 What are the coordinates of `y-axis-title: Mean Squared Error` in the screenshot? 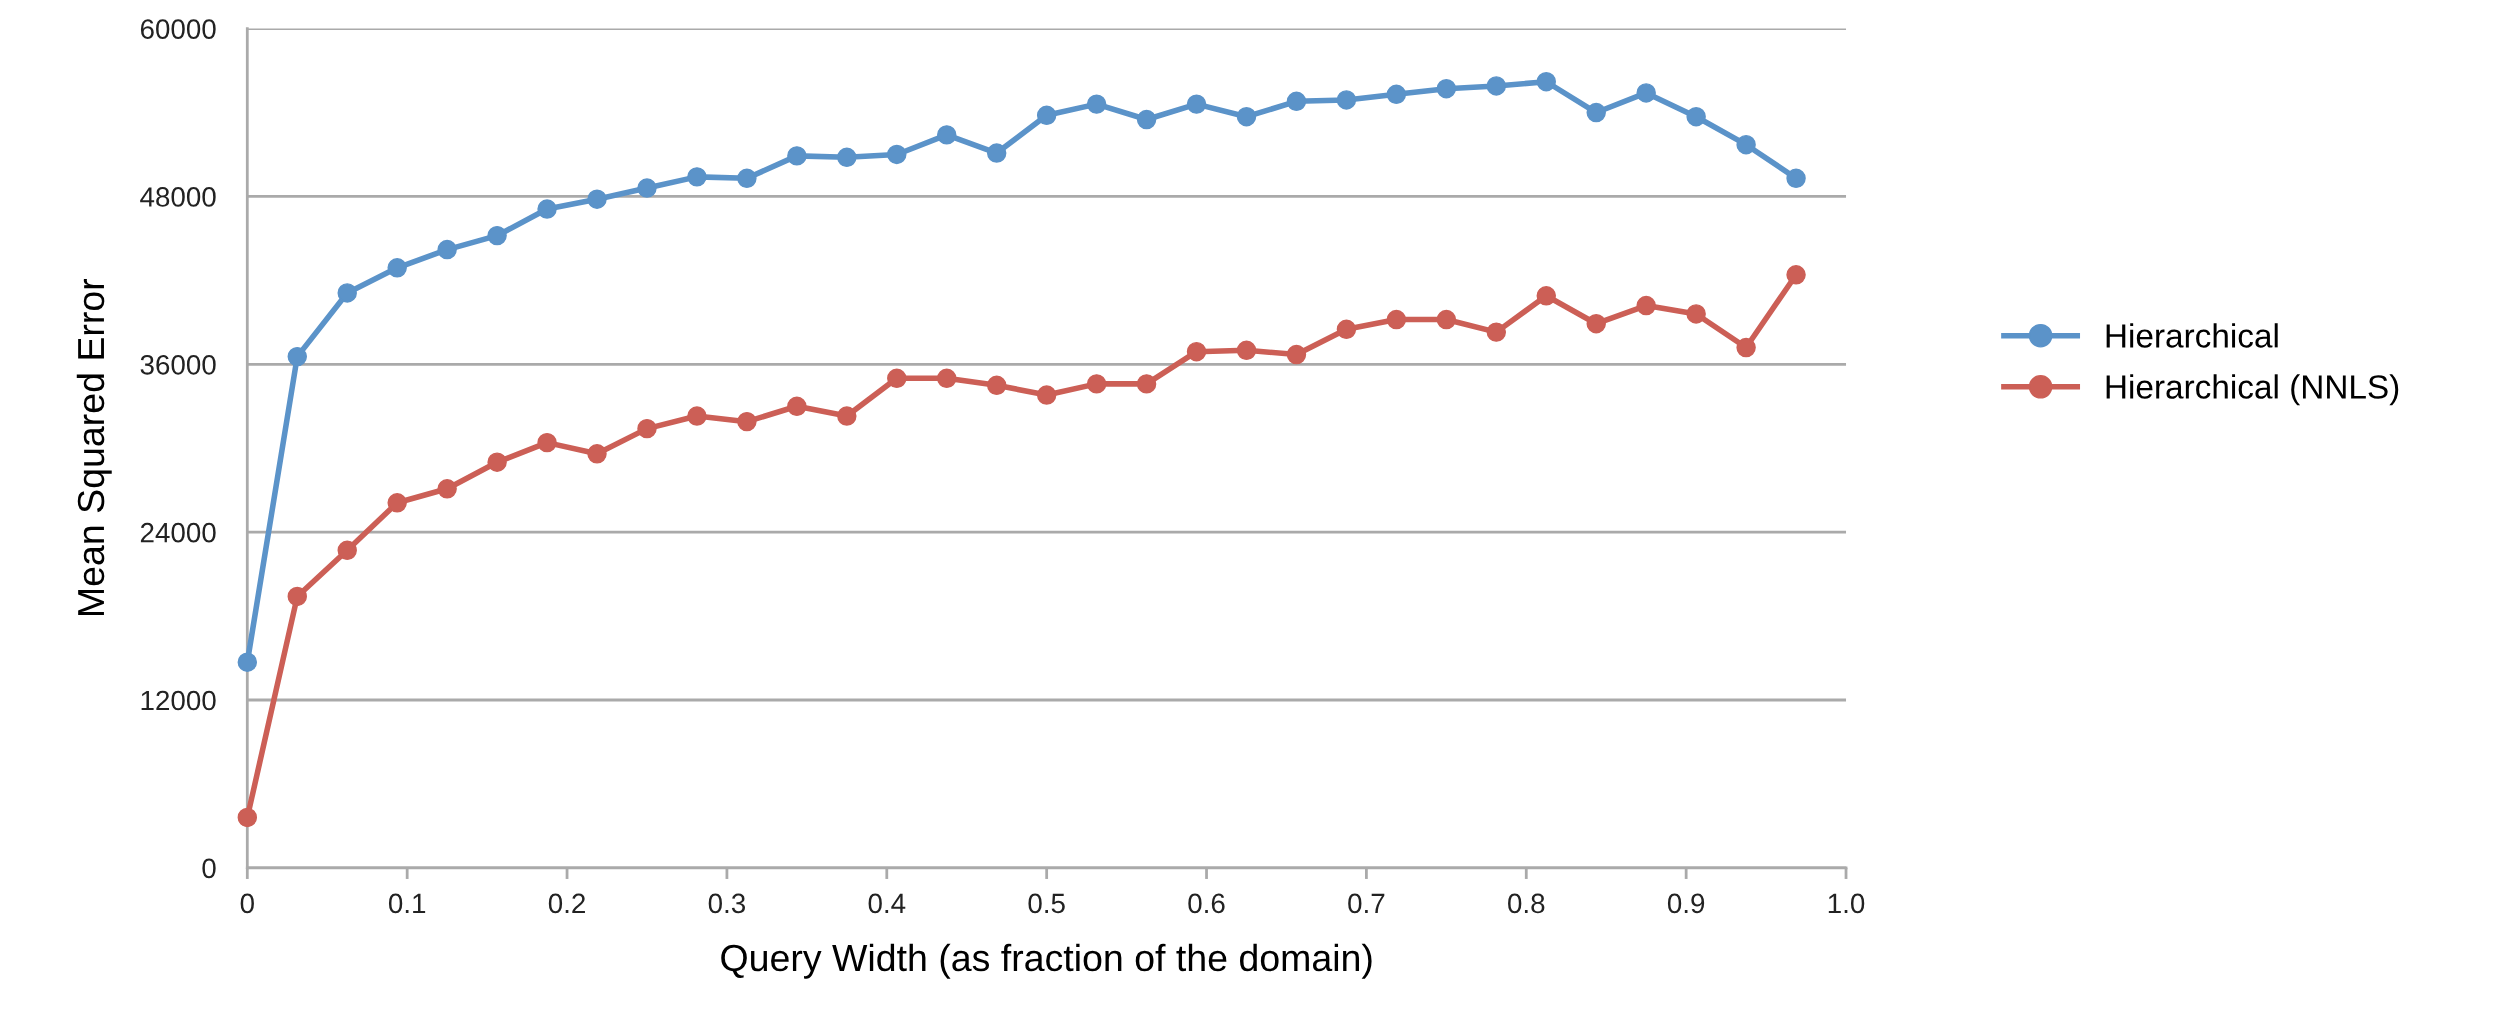 It's located at (94, 447).